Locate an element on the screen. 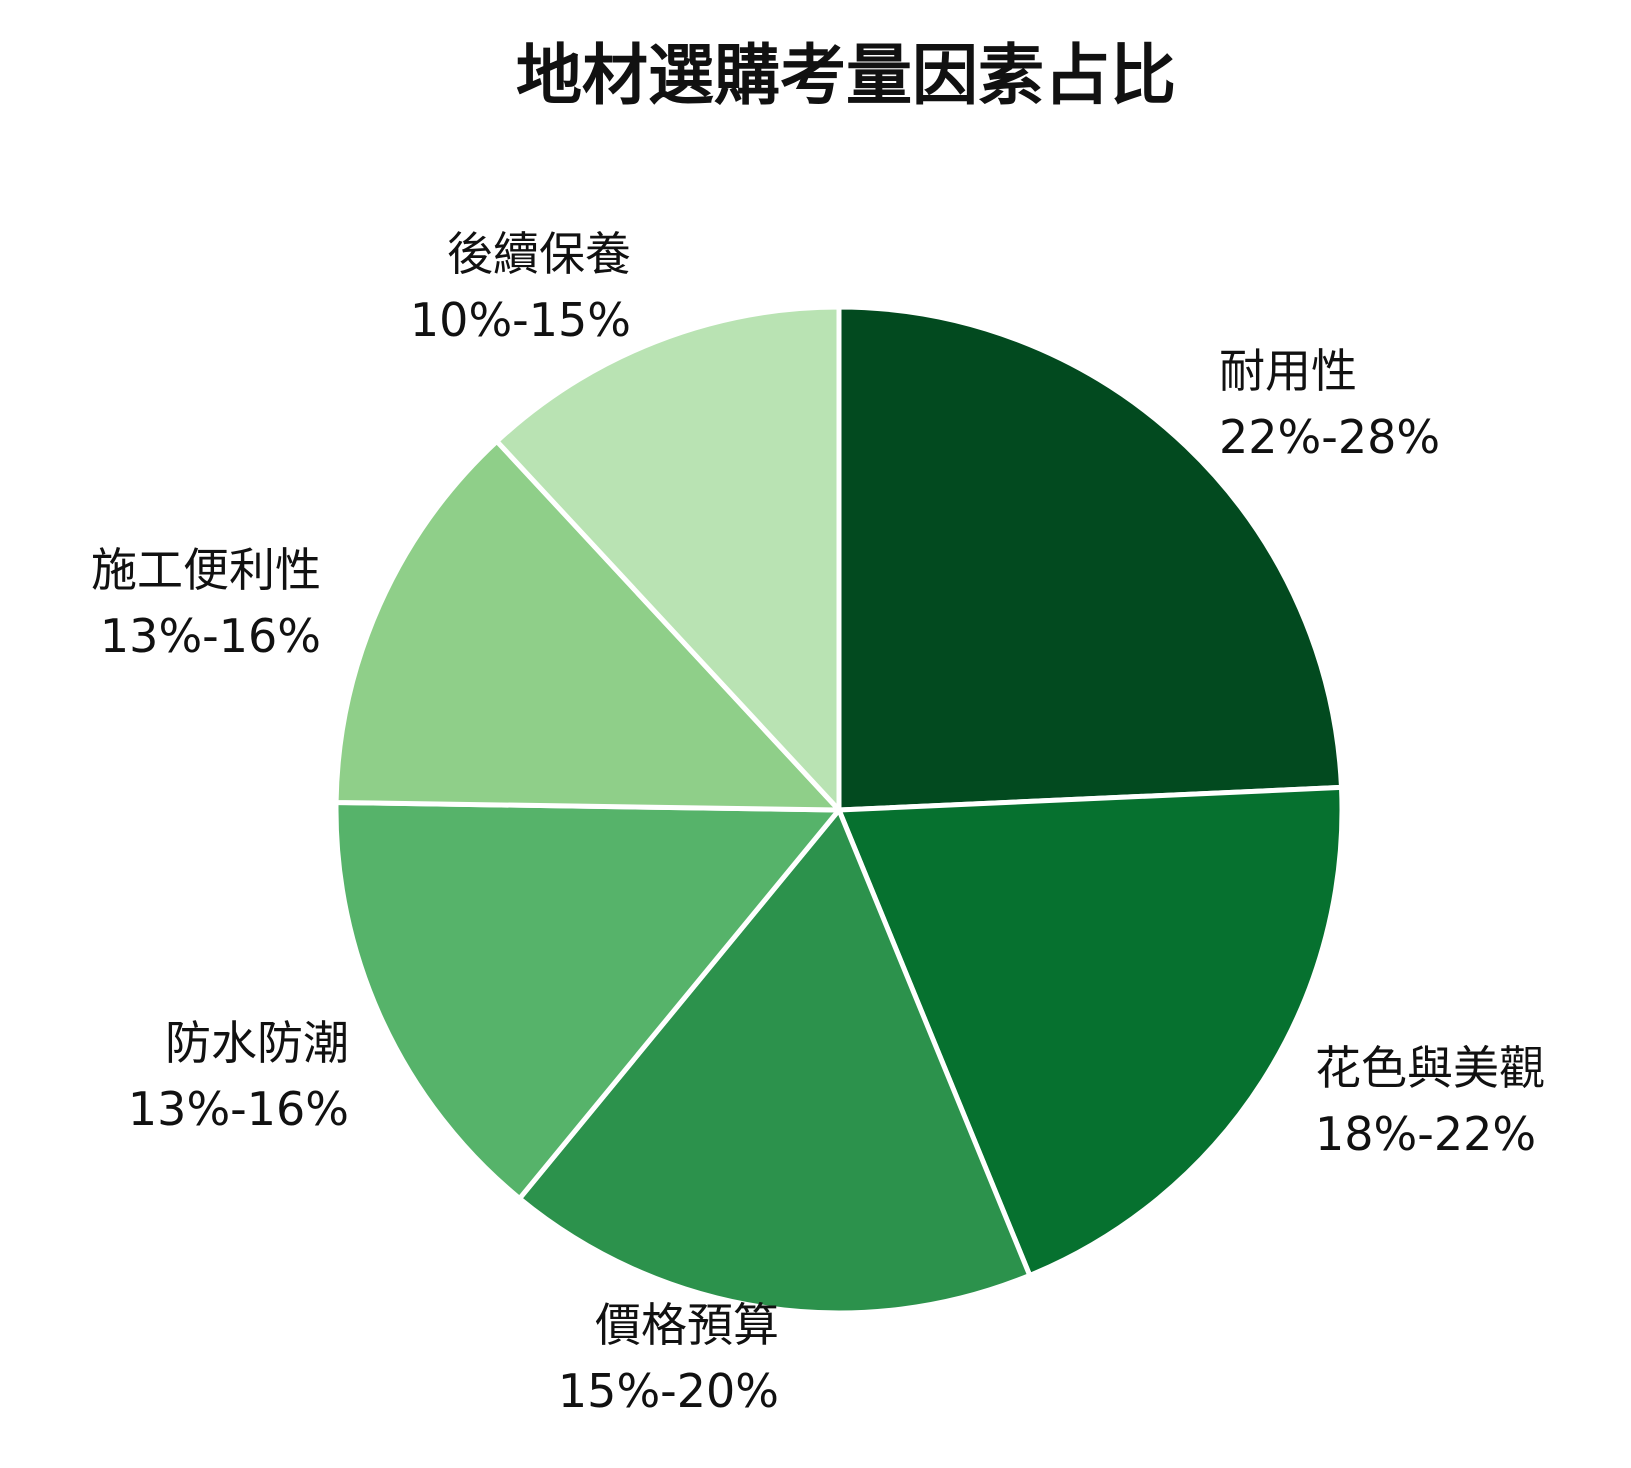 The width and height of the screenshot is (1631, 1468). slice-label-3: 價格預算 is located at coordinates (687, 1325).